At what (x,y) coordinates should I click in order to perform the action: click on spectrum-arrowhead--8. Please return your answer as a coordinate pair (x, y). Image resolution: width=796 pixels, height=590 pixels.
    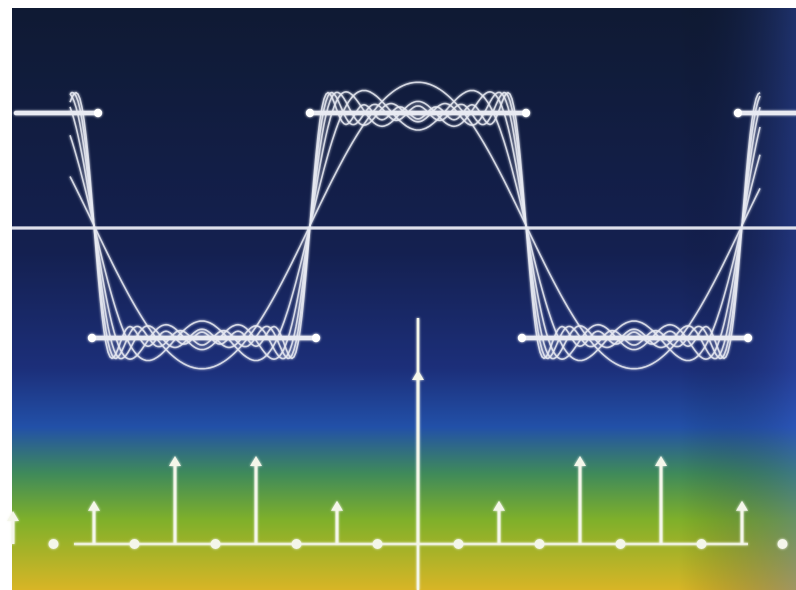
    Looking at the image, I should click on (94, 505).